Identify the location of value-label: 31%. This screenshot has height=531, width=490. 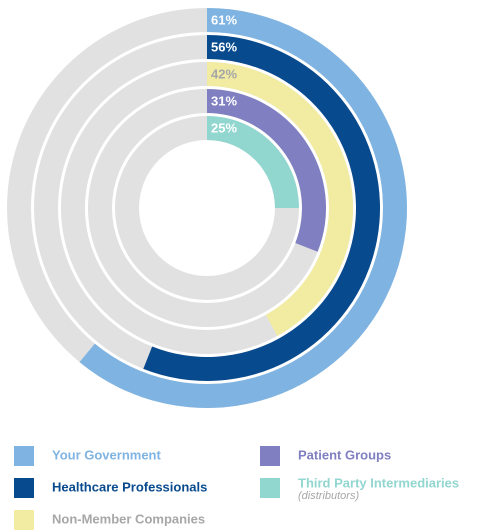
(224, 100).